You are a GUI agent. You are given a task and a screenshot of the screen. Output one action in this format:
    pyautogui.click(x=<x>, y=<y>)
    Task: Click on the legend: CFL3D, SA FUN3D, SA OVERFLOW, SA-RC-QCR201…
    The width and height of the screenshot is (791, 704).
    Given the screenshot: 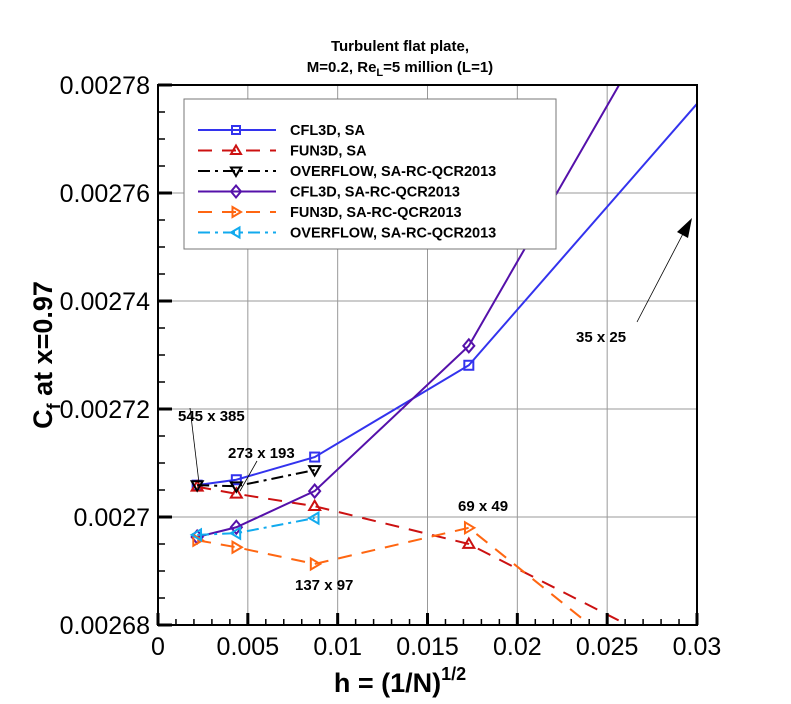 What is the action you would take?
    pyautogui.click(x=370, y=174)
    